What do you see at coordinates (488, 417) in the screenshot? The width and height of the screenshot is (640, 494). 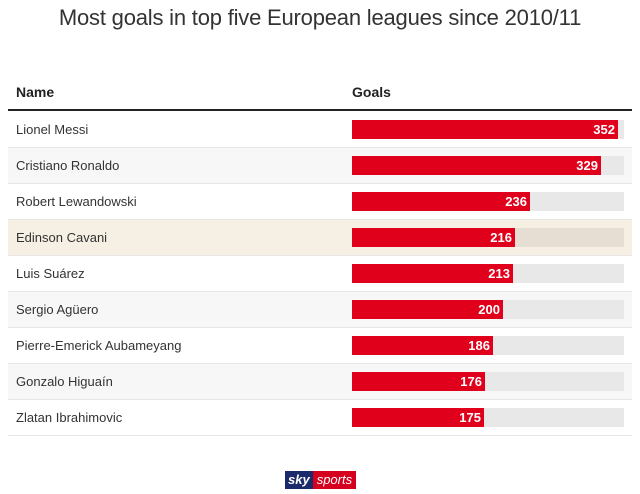 I see `bar-track: 175` at bounding box center [488, 417].